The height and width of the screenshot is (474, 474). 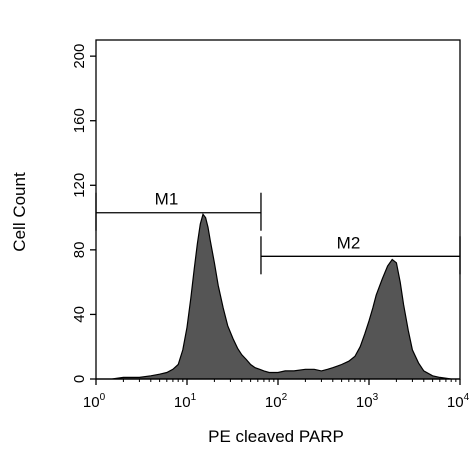 What do you see at coordinates (79, 379) in the screenshot?
I see `y-tick-label: 0` at bounding box center [79, 379].